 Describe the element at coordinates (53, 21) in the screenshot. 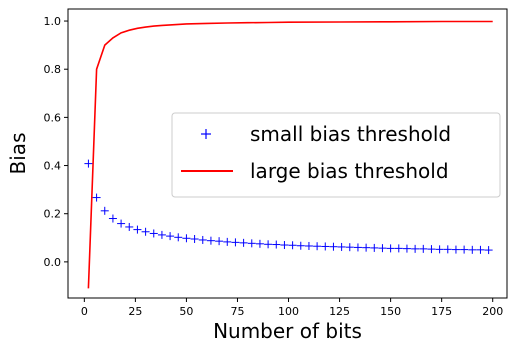

I see `y-tick-label: 1.0` at that location.